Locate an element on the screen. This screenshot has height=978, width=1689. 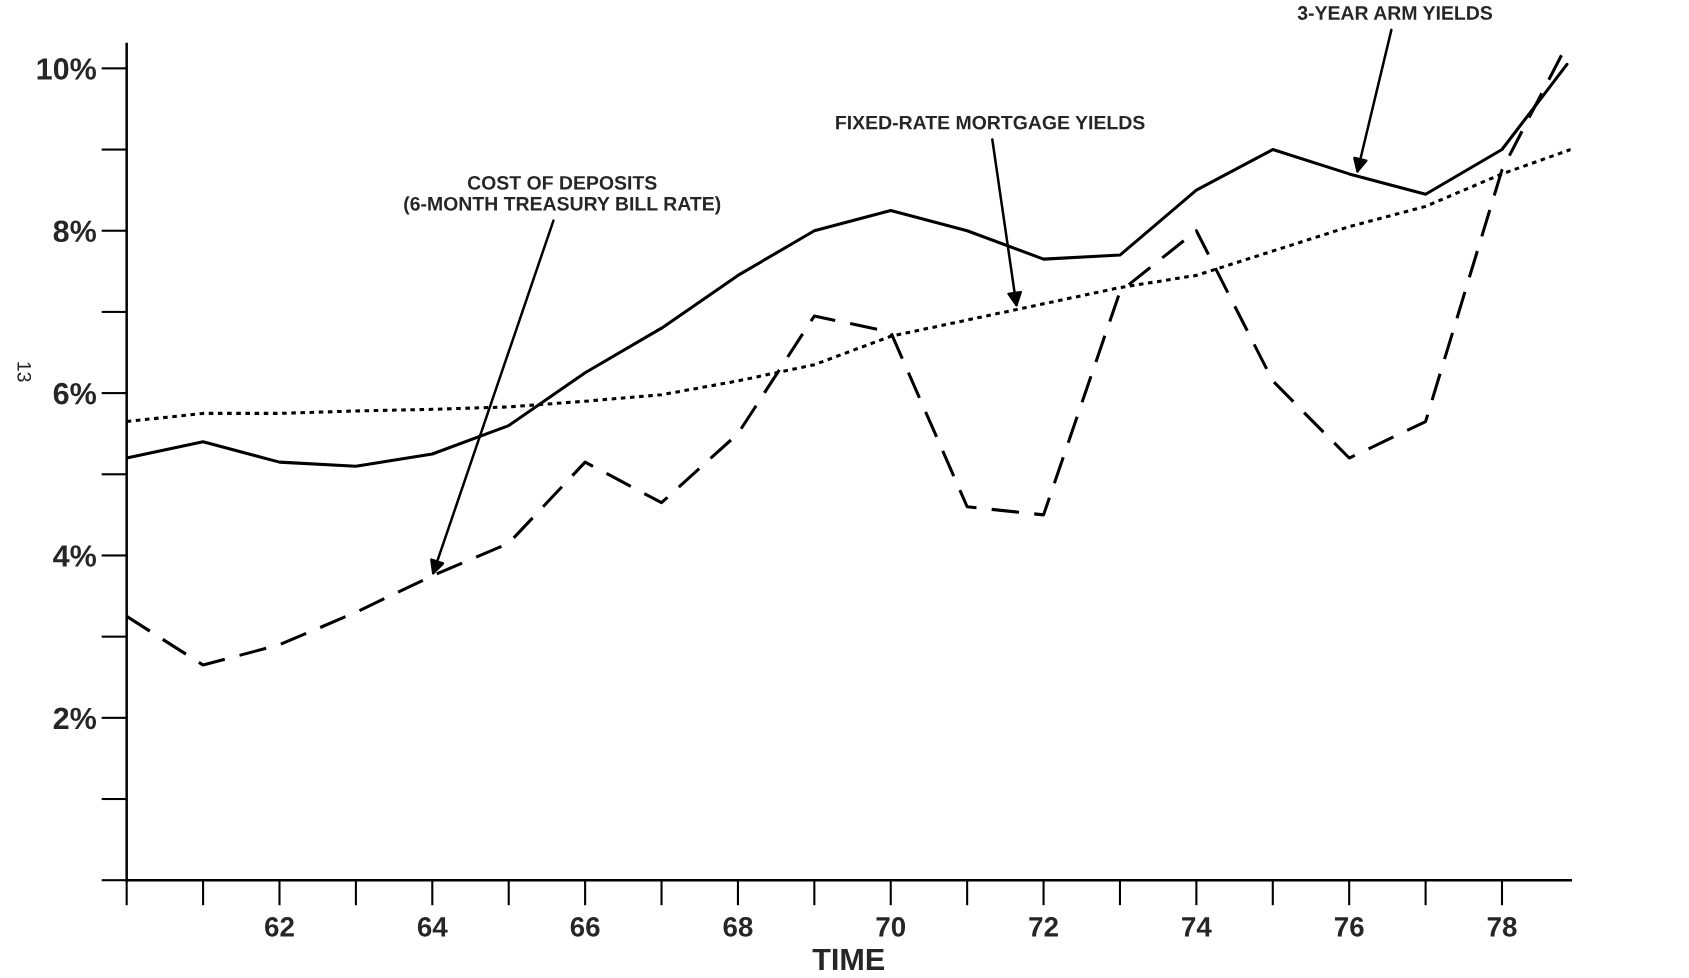
y-tick-label: 2% is located at coordinates (75, 718).